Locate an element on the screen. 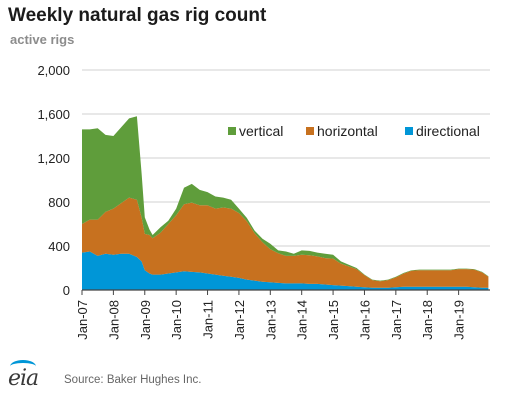 This screenshot has width=520, height=401. legend-label-directional: directional is located at coordinates (448, 131).